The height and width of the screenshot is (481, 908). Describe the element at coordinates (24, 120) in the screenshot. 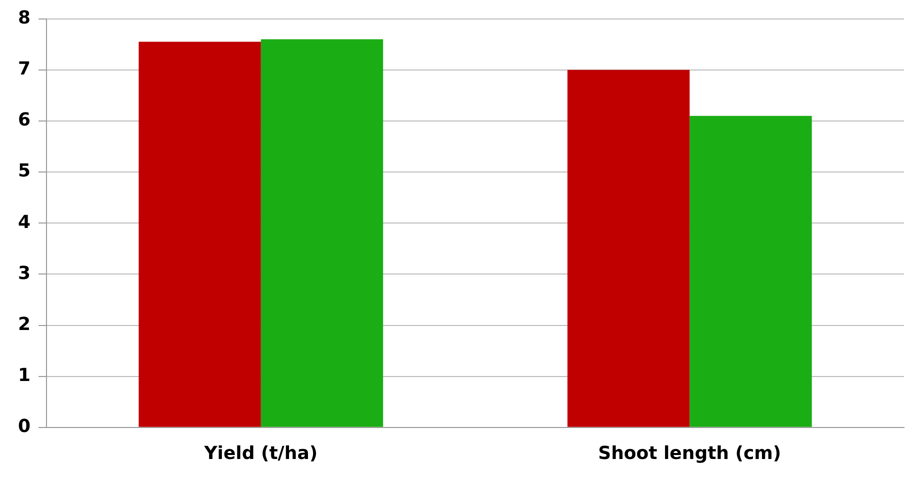

I see `y-tick-label: 6` at that location.